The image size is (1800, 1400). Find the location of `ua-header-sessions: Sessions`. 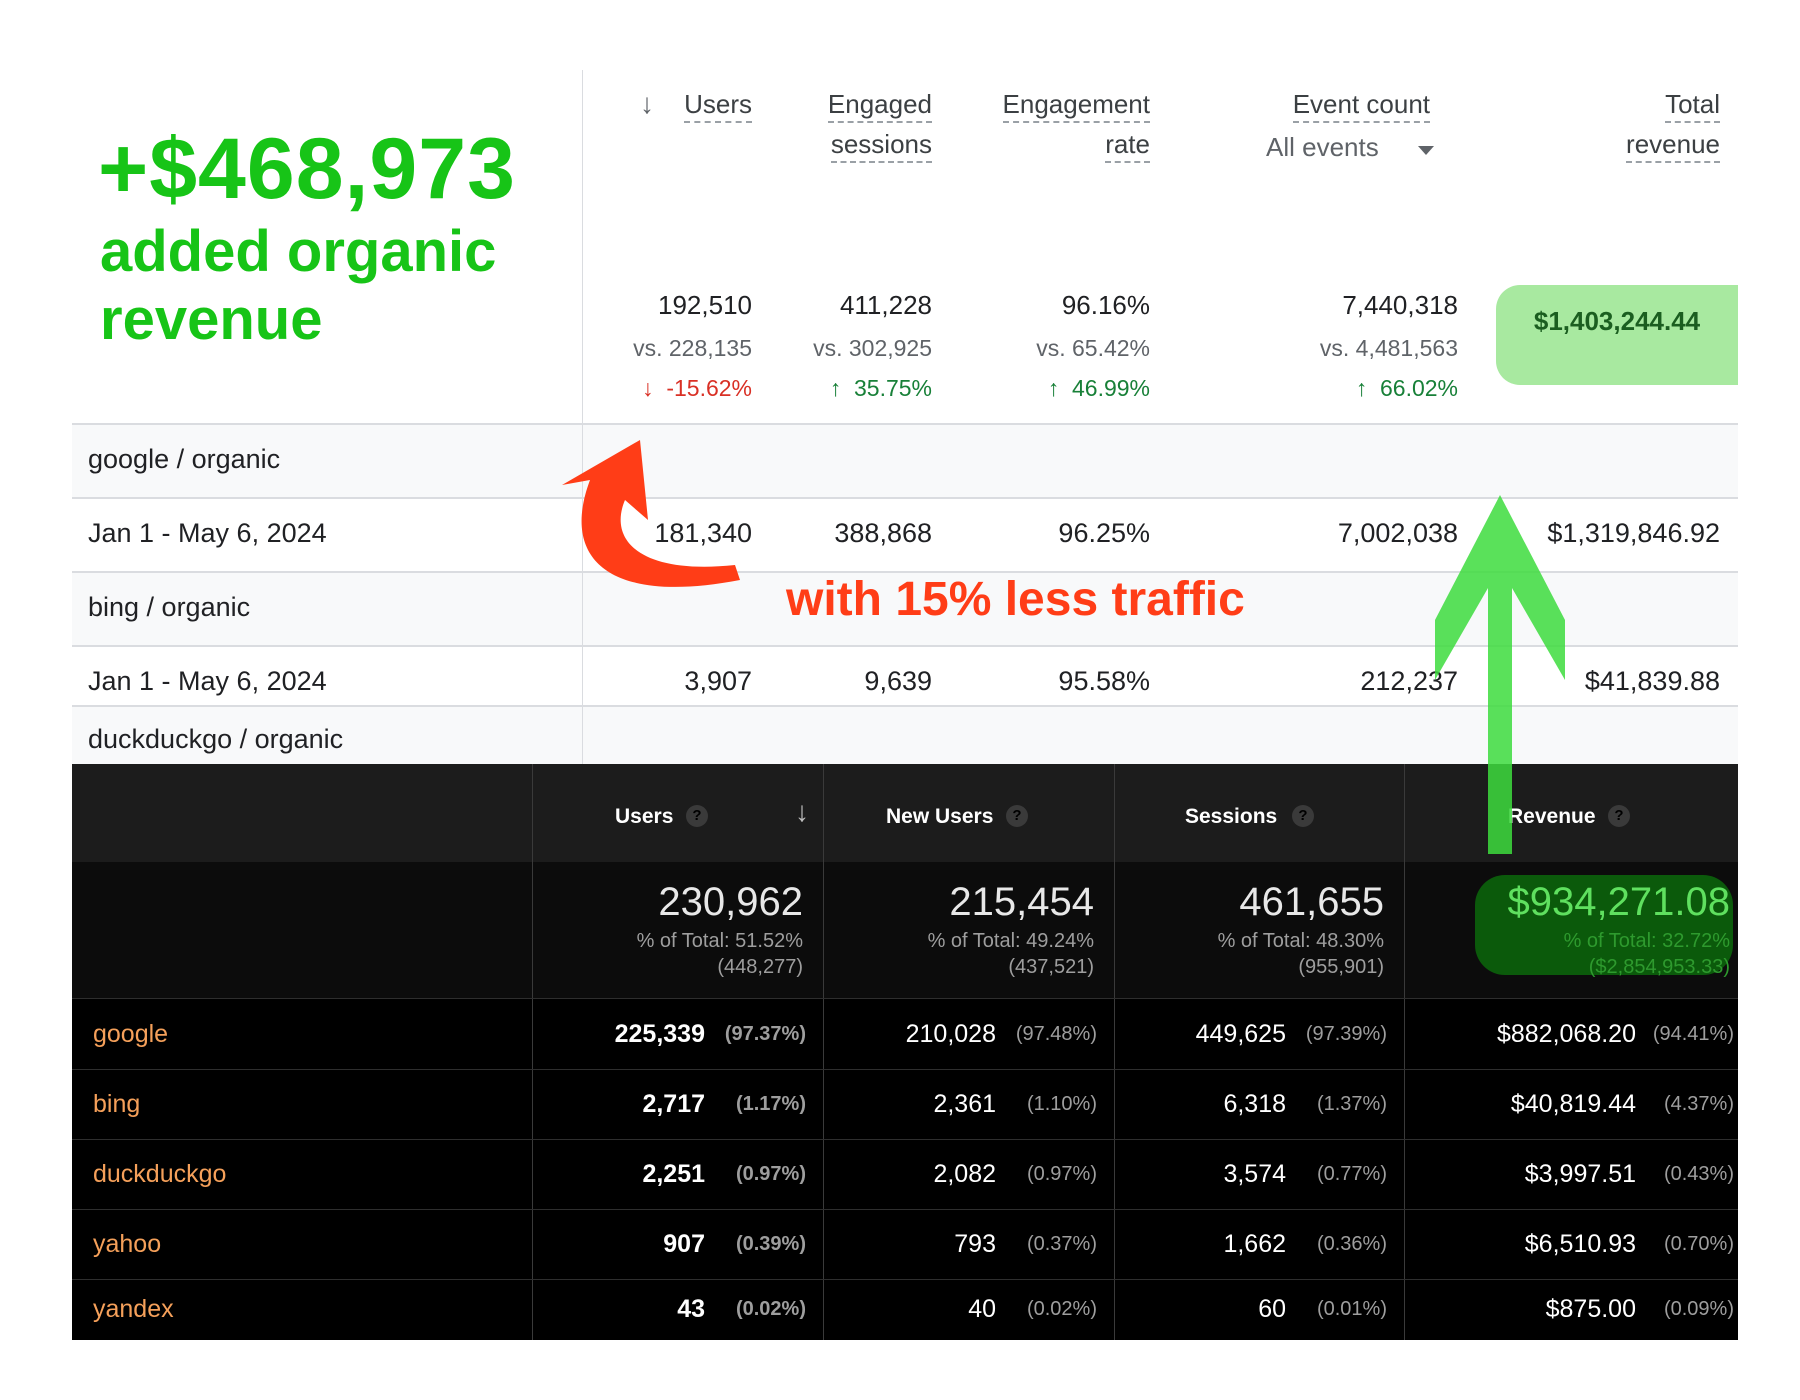

ua-header-sessions: Sessions is located at coordinates (1231, 816).